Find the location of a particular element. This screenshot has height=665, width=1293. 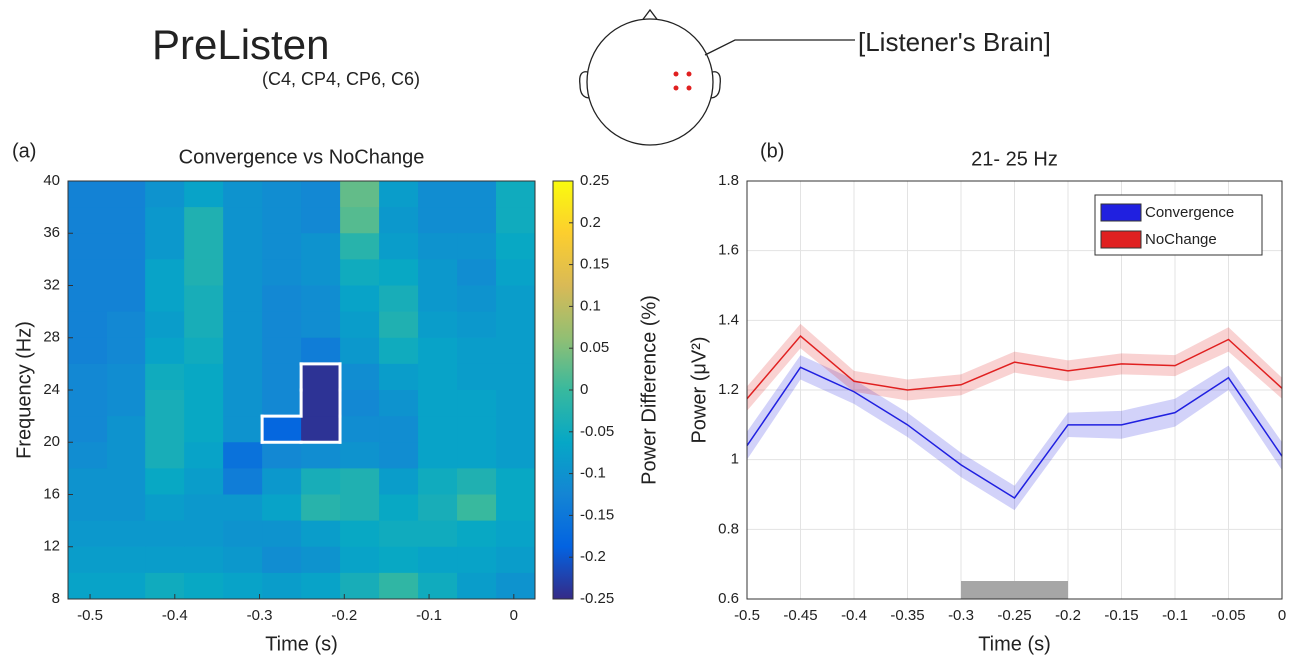

legend-swatch is located at coordinates (1121, 212).